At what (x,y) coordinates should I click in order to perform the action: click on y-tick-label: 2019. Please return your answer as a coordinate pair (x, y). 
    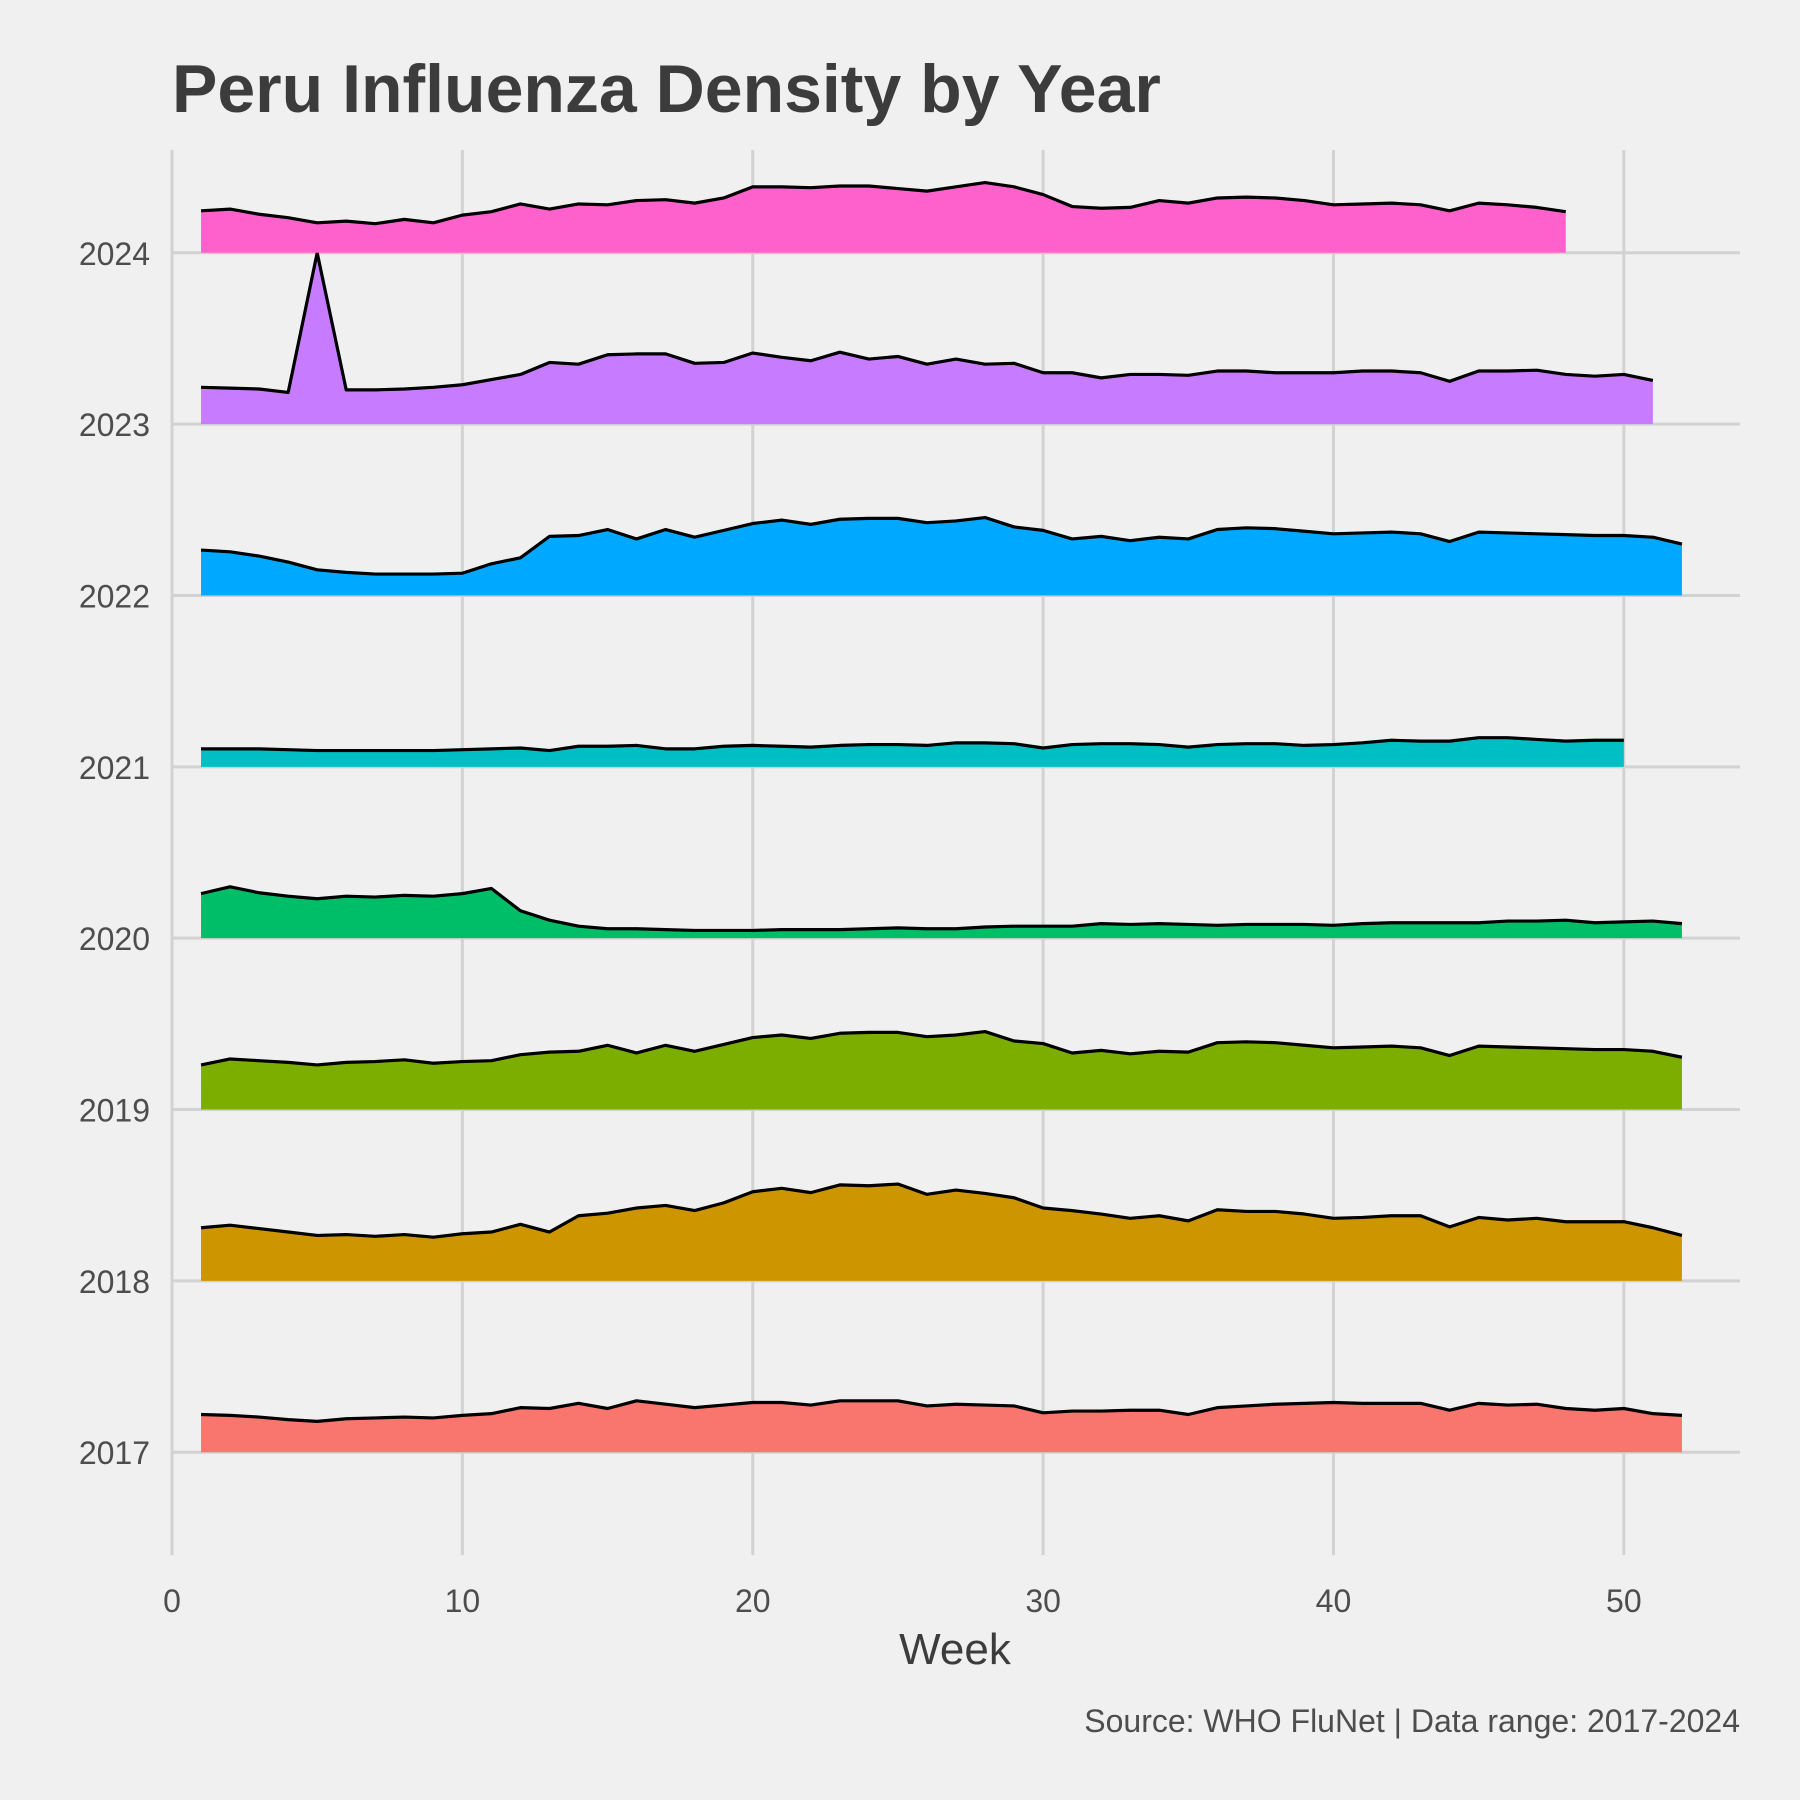
    Looking at the image, I should click on (114, 1111).